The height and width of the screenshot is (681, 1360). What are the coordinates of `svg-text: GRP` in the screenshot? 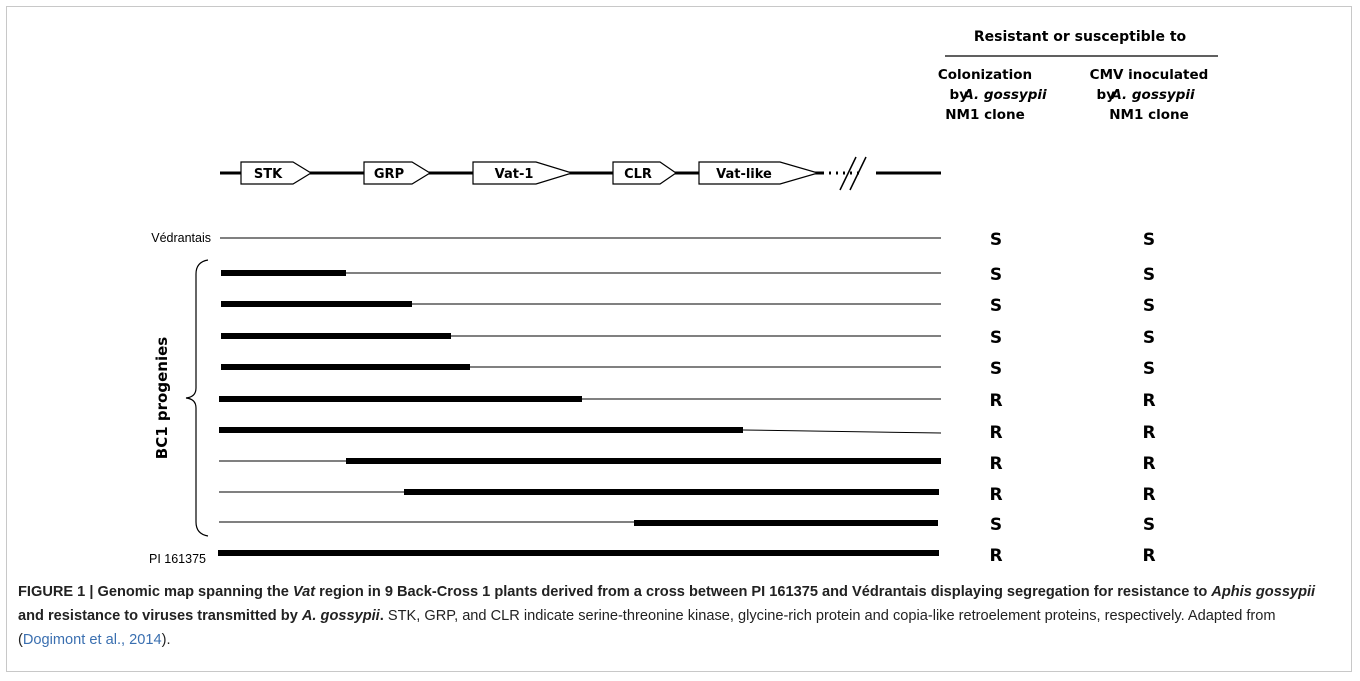 It's located at (389, 174).